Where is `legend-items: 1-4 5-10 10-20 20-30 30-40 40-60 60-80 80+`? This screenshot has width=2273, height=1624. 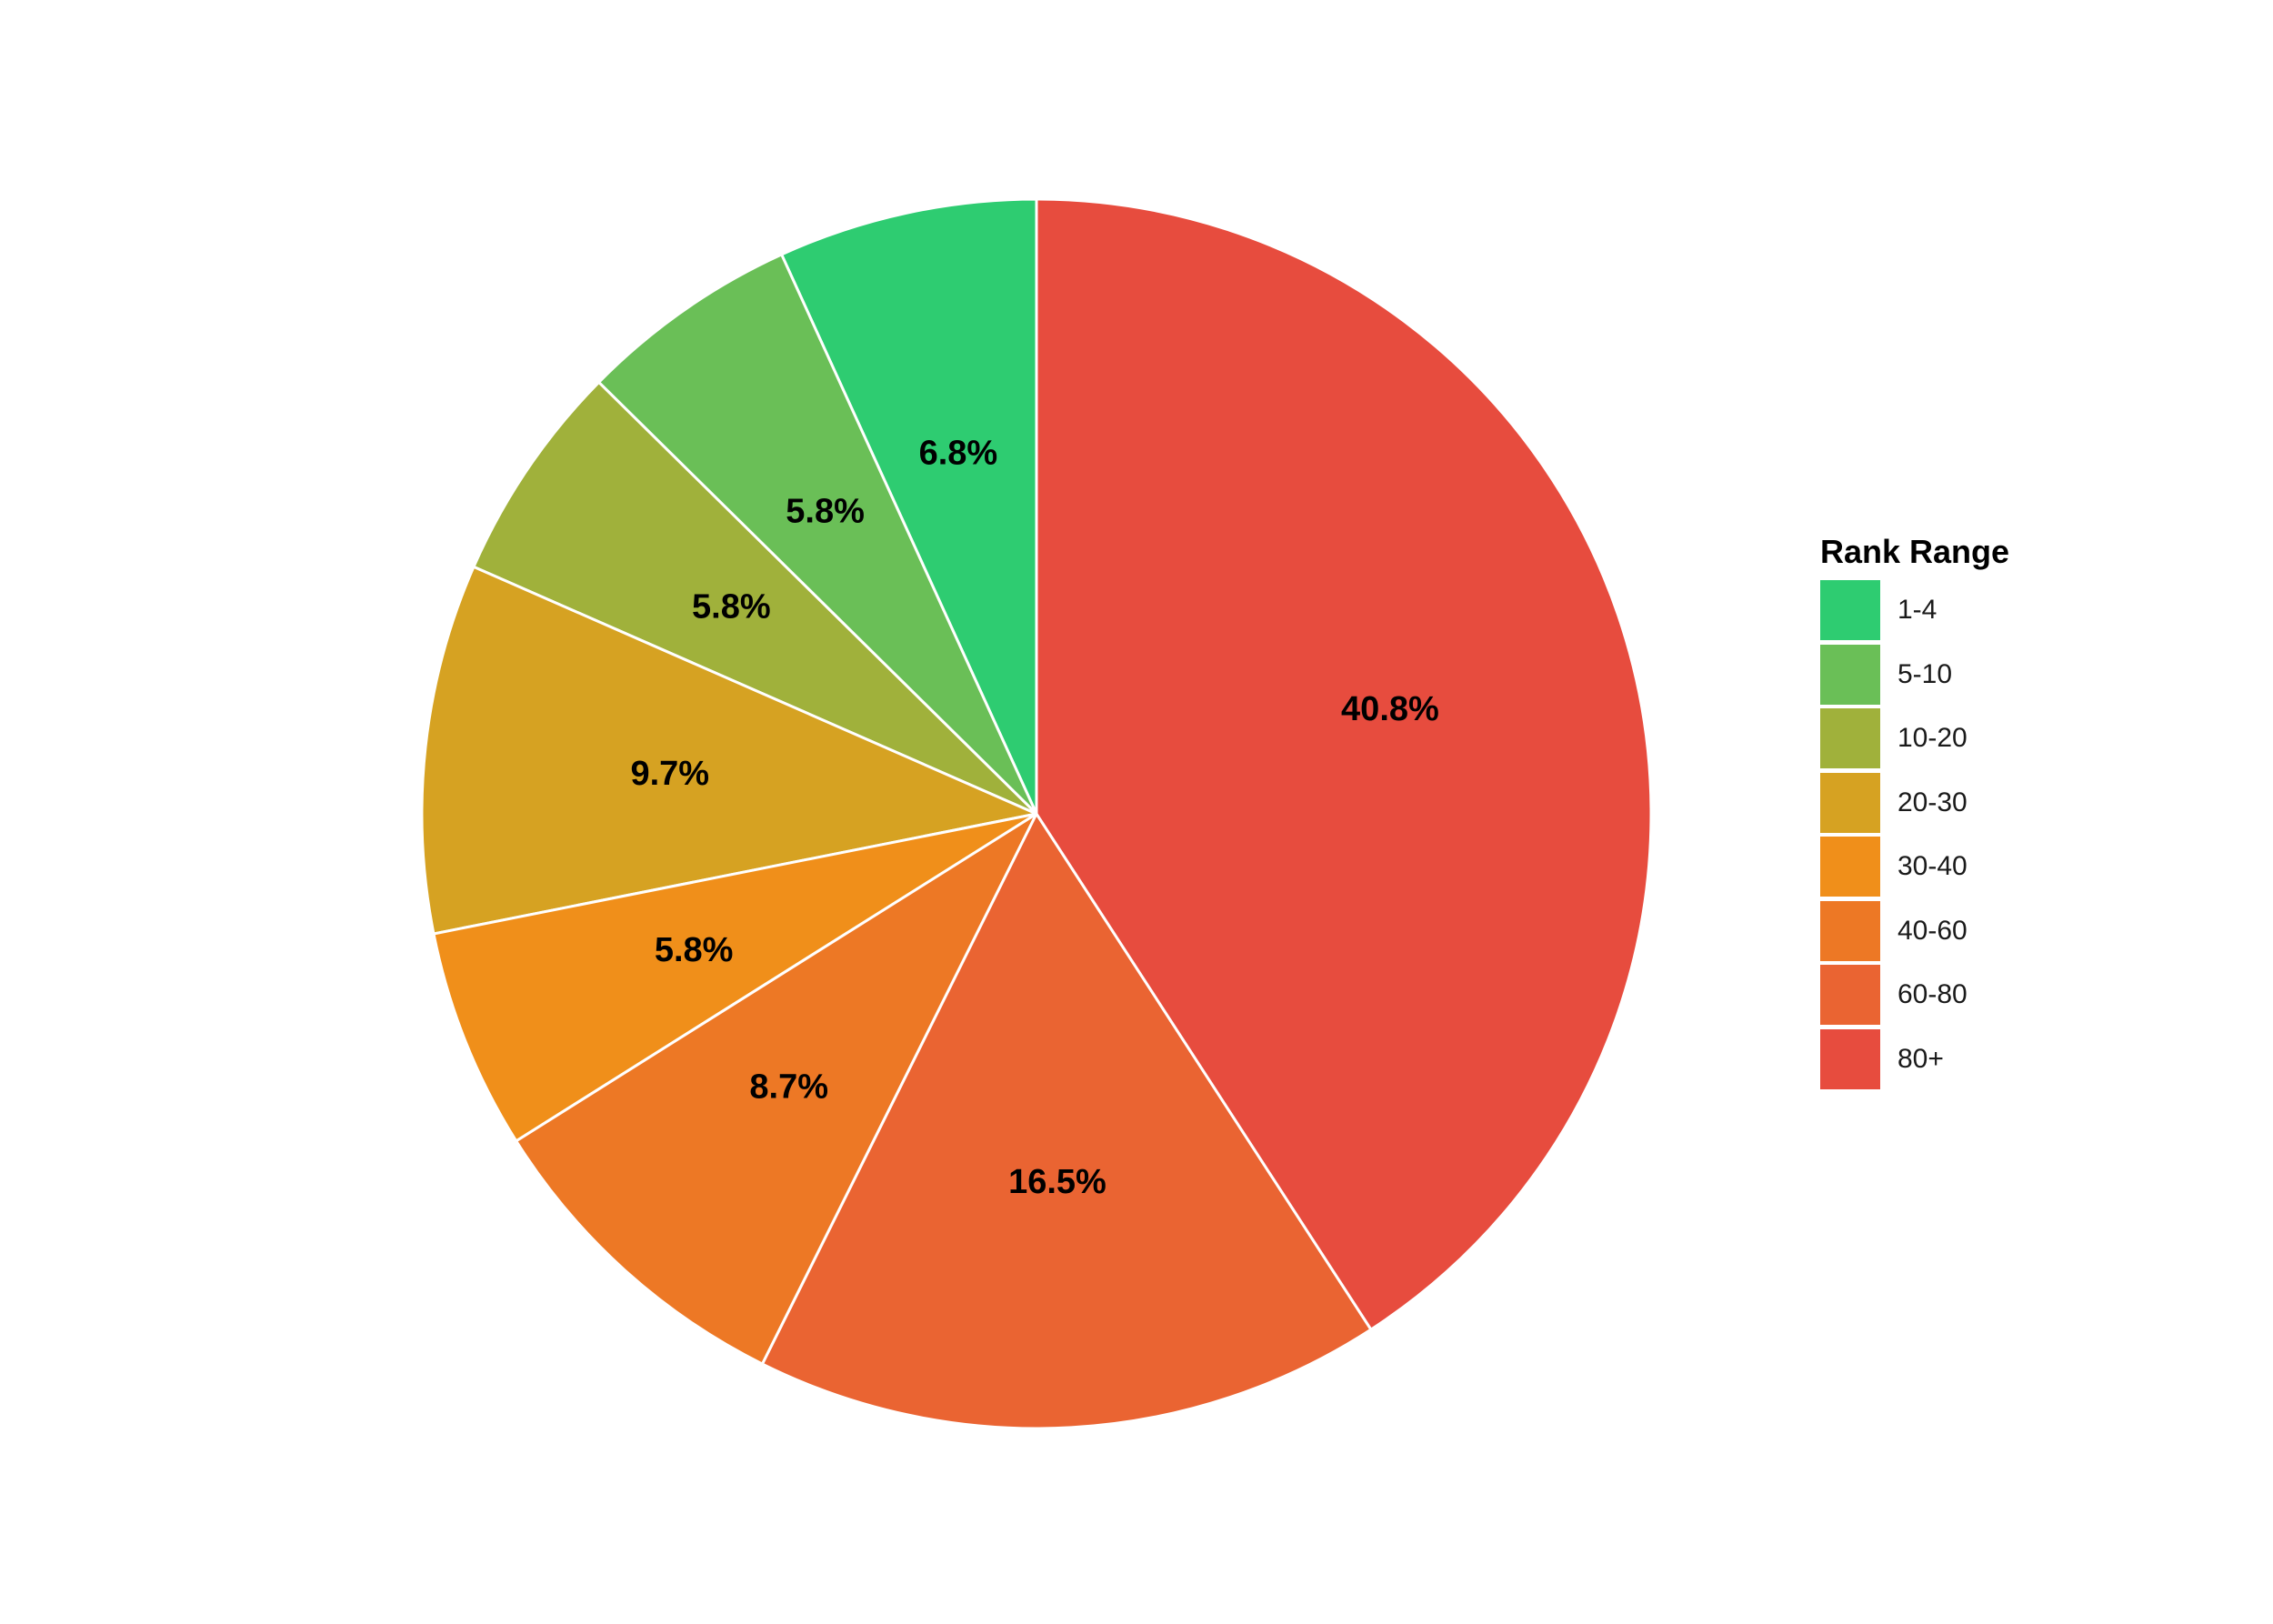
legend-items: 1-4 5-10 10-20 20-30 30-40 40-60 60-80 80+ is located at coordinates (1914, 834).